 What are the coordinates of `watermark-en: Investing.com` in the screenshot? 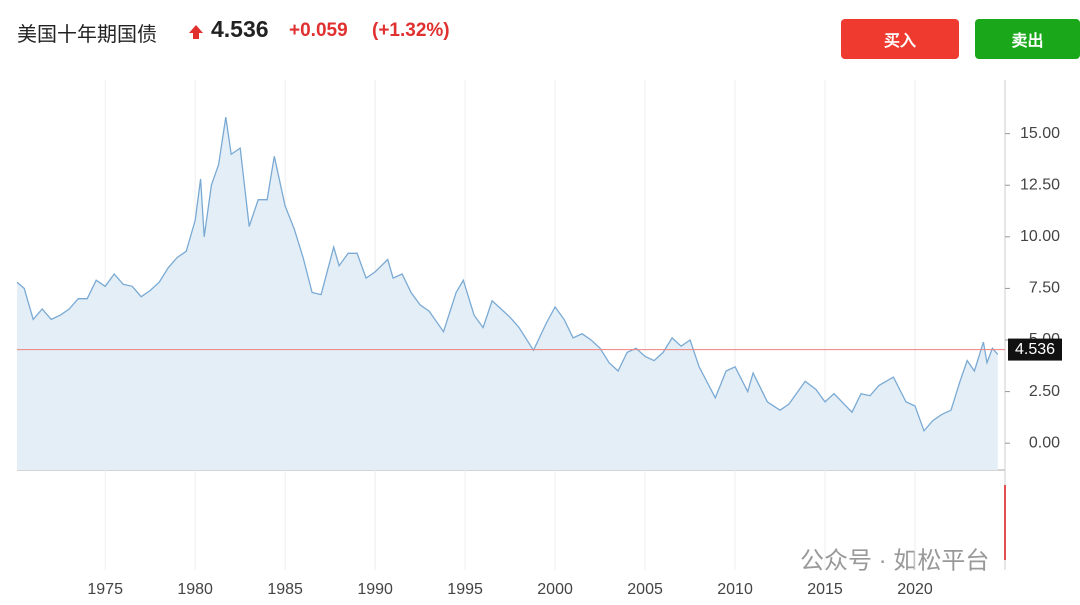 It's located at (90, 433).